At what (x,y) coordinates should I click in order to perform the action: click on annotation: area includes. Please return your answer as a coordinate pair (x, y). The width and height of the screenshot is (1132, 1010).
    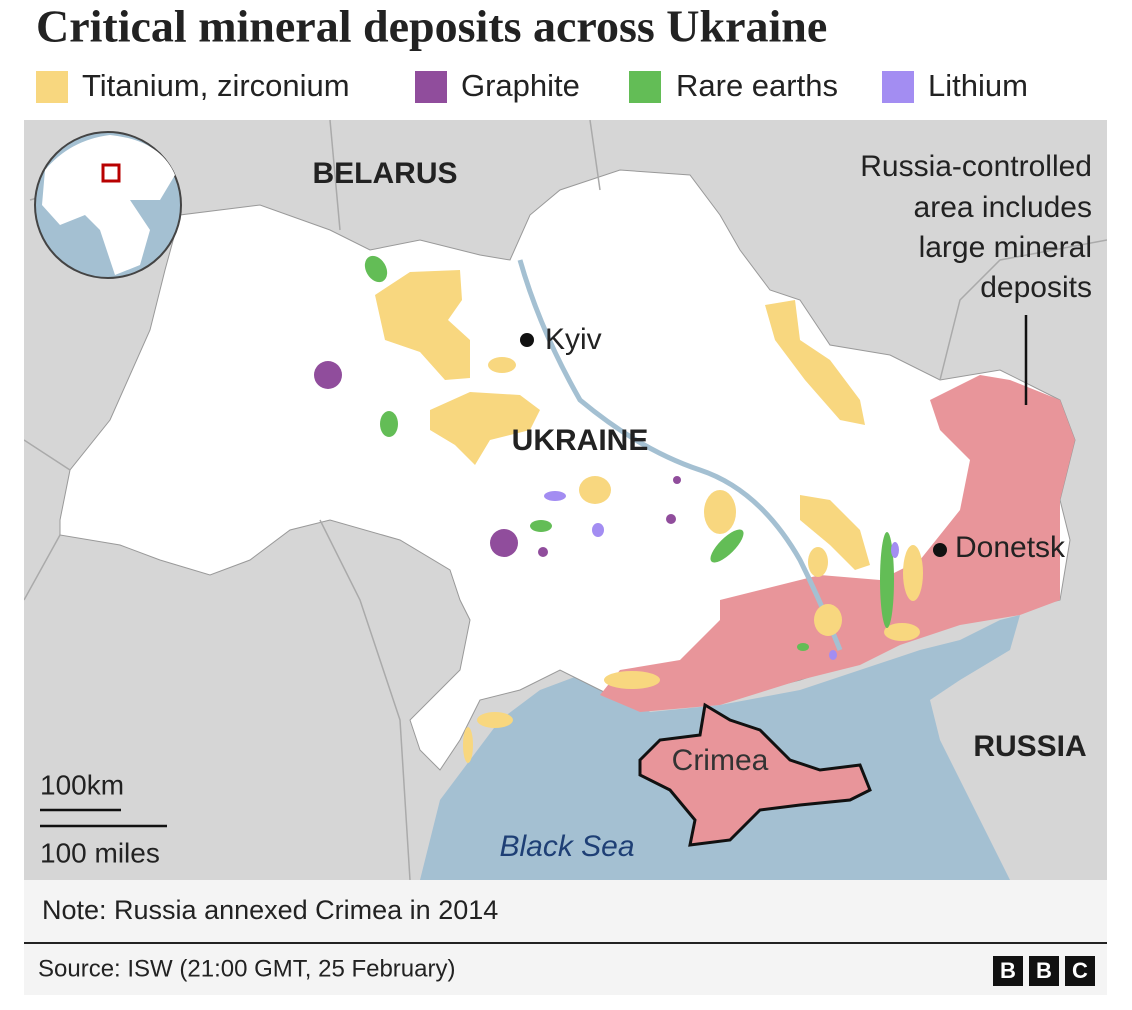
    Looking at the image, I should click on (1003, 207).